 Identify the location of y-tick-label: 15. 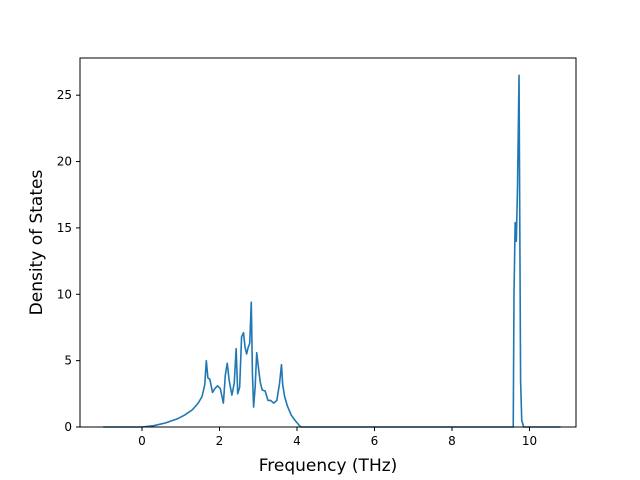
(64, 228).